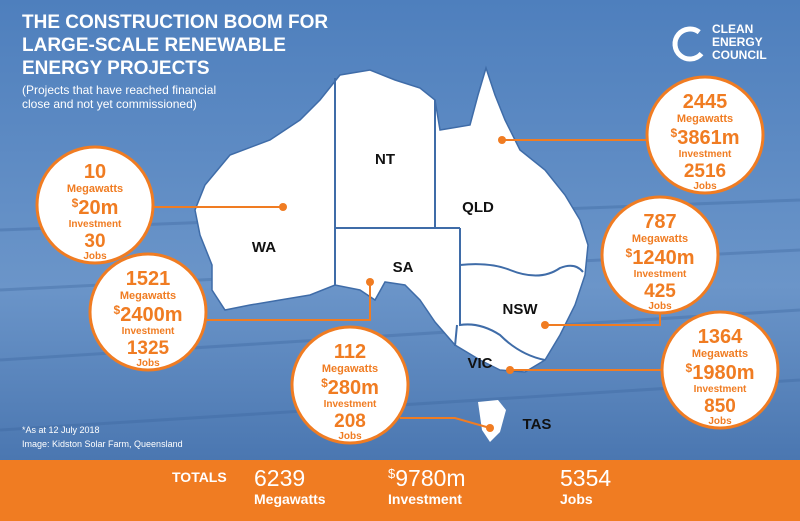 This screenshot has width=800, height=521. What do you see at coordinates (116, 68) in the screenshot?
I see `title-line: ENERGY PROJECTS` at bounding box center [116, 68].